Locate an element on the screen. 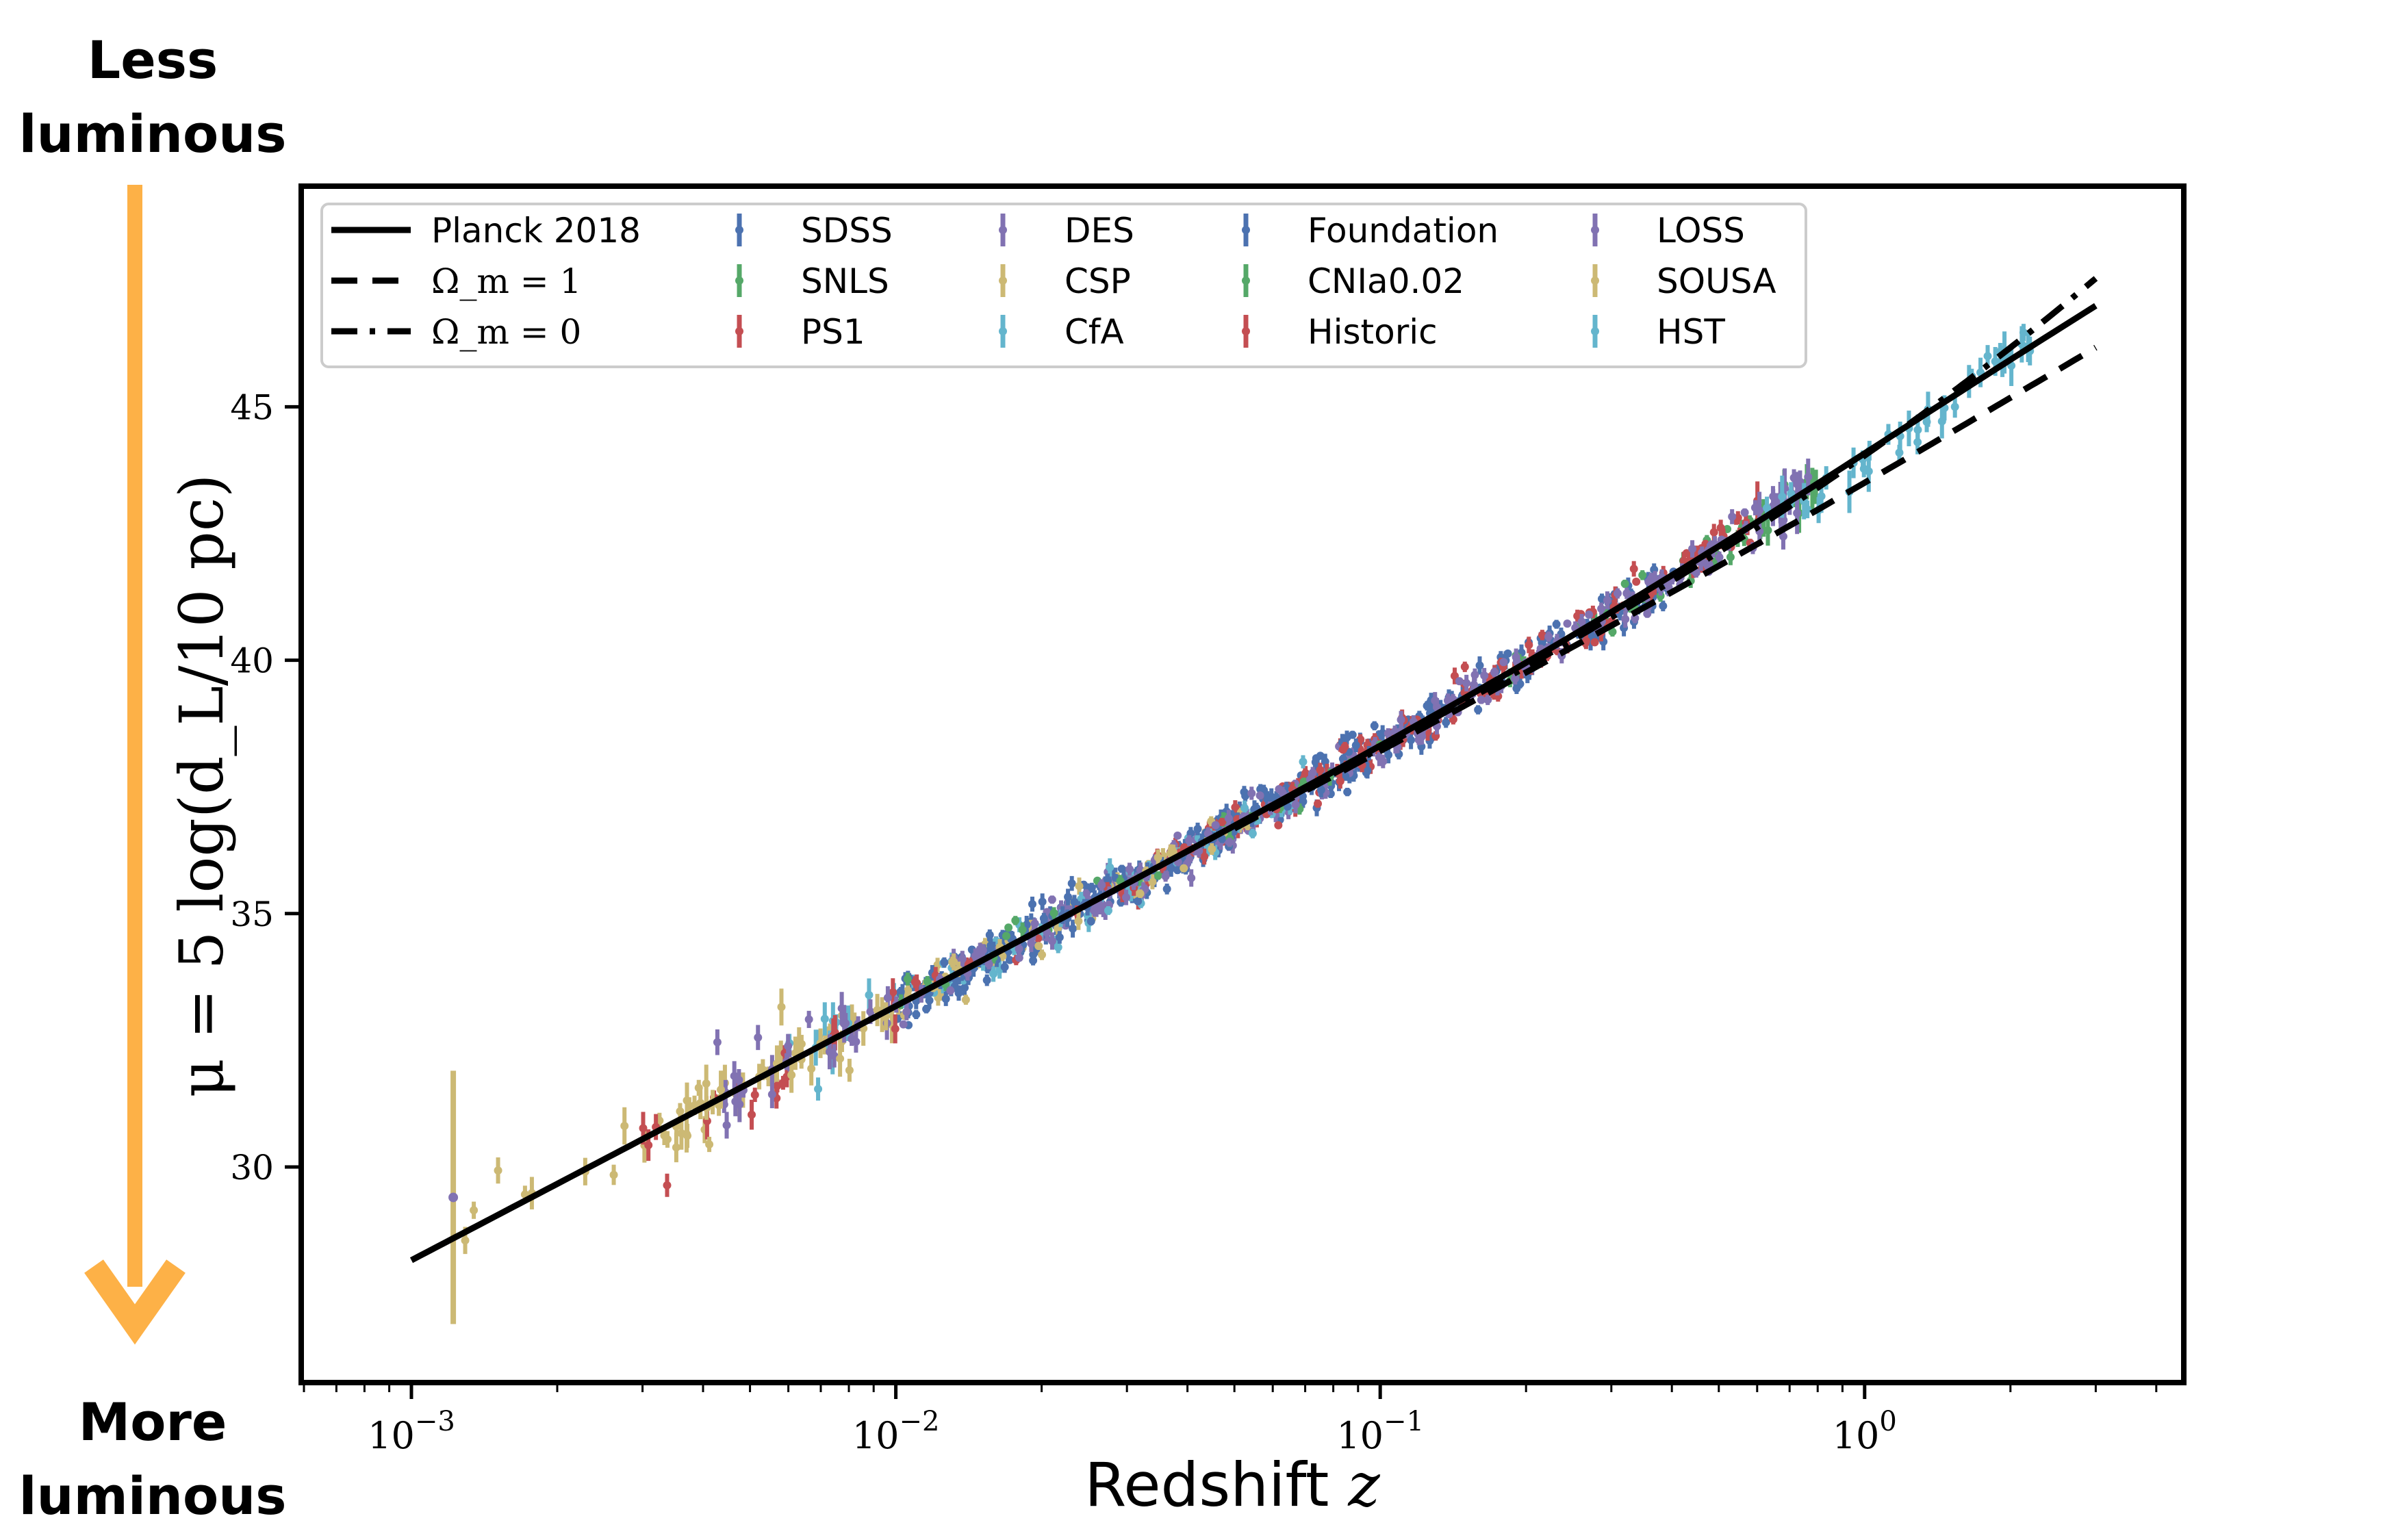  legend-label: CfA is located at coordinates (1094, 332).